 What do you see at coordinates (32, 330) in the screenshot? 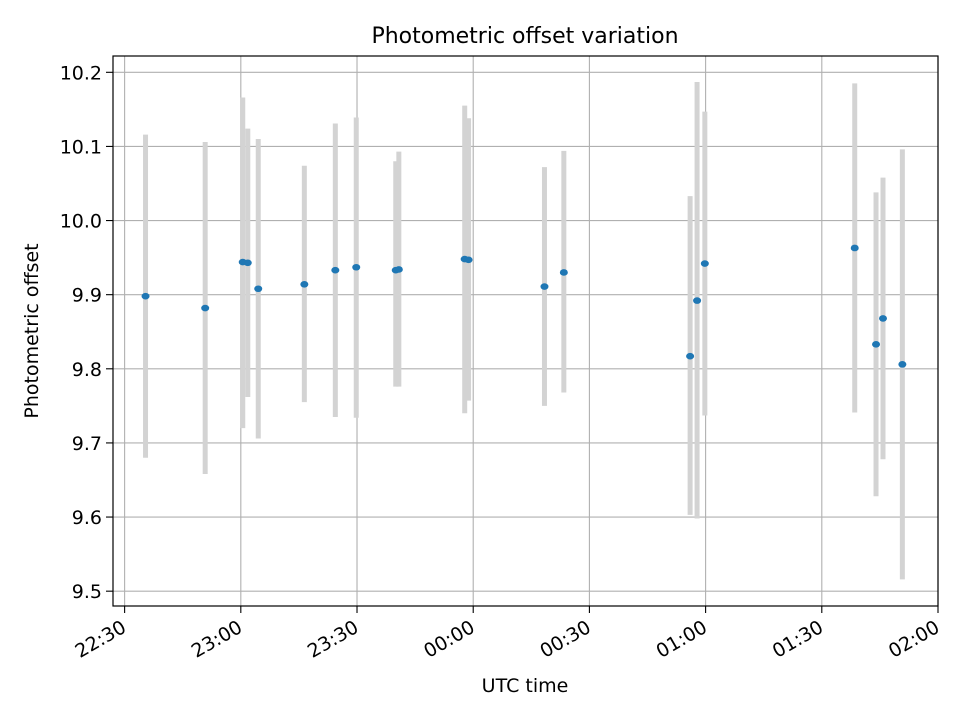
I see `y-axis-label: Photometric offset` at bounding box center [32, 330].